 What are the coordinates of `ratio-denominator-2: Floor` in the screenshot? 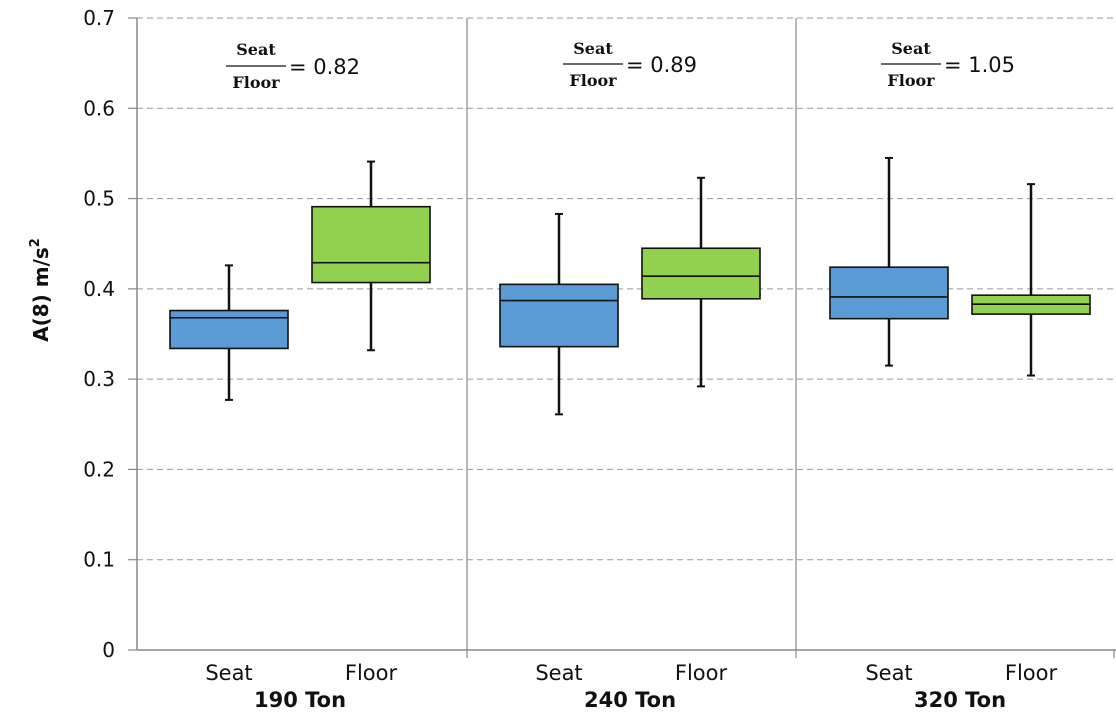 It's located at (911, 80).